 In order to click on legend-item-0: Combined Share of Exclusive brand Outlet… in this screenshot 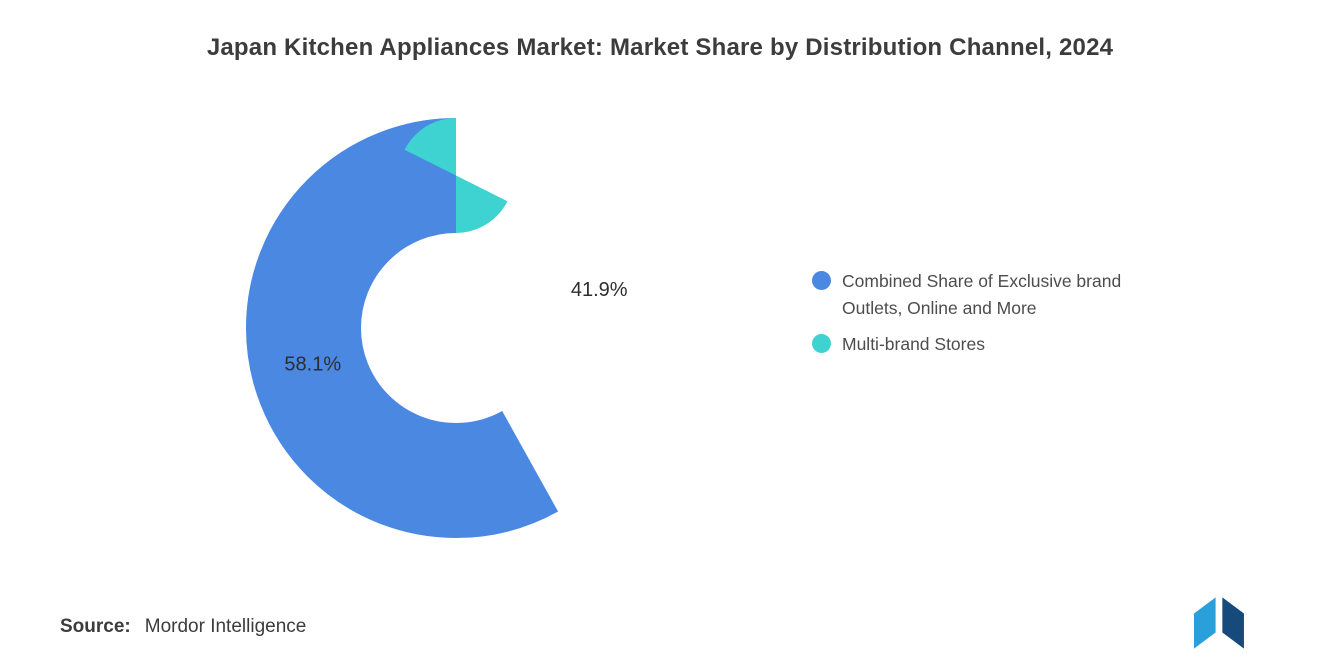, I will do `click(982, 295)`.